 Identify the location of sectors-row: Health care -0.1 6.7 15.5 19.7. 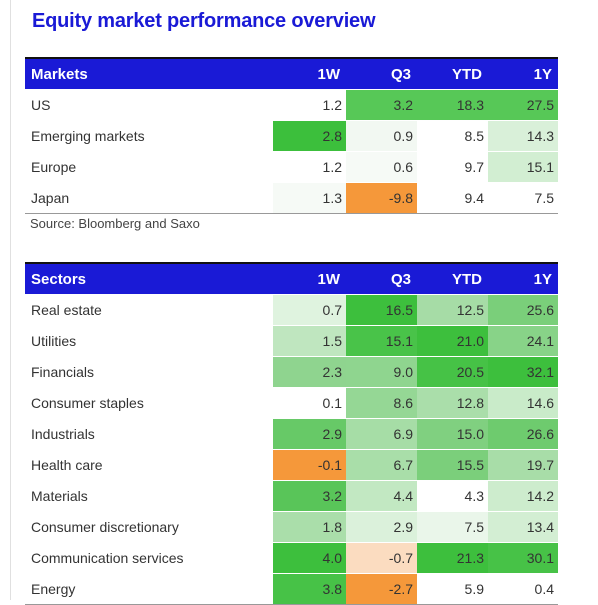
(291, 465).